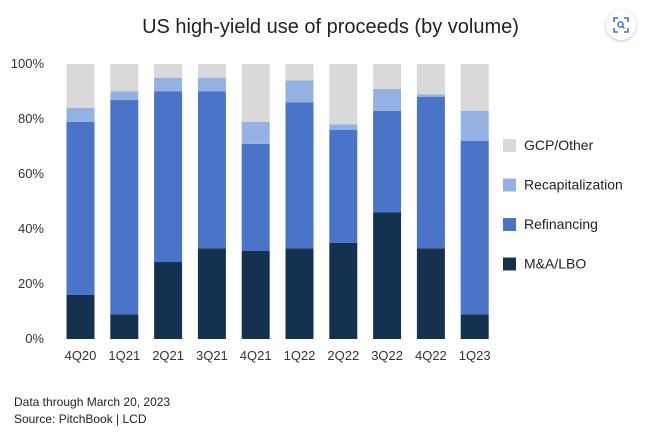 This screenshot has height=435, width=661. What do you see at coordinates (255, 93) in the screenshot?
I see `bar-segment-gcp-other-4q21` at bounding box center [255, 93].